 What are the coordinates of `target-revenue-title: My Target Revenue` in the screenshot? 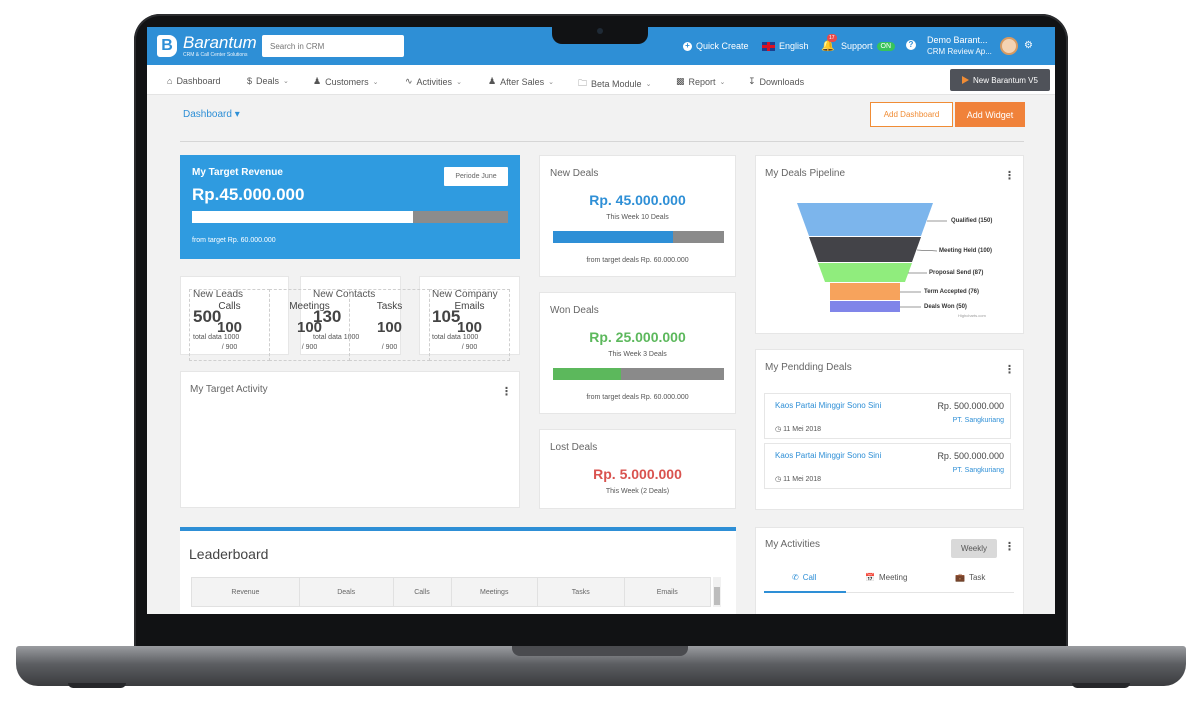 It's located at (237, 172).